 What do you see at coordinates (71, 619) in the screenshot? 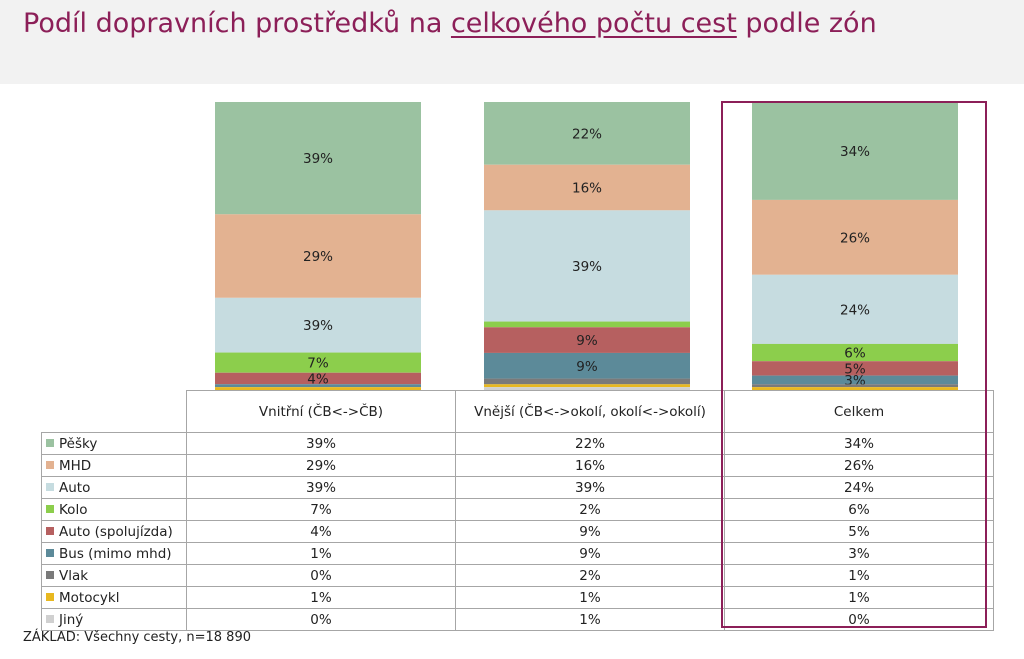
I see `legend-label: Jiný` at bounding box center [71, 619].